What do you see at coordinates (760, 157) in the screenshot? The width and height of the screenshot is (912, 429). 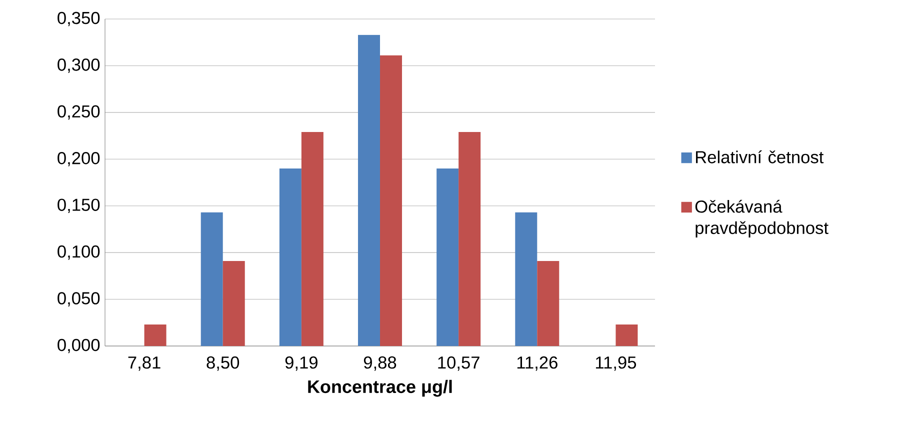 I see `legend-label: Relativní četnost` at bounding box center [760, 157].